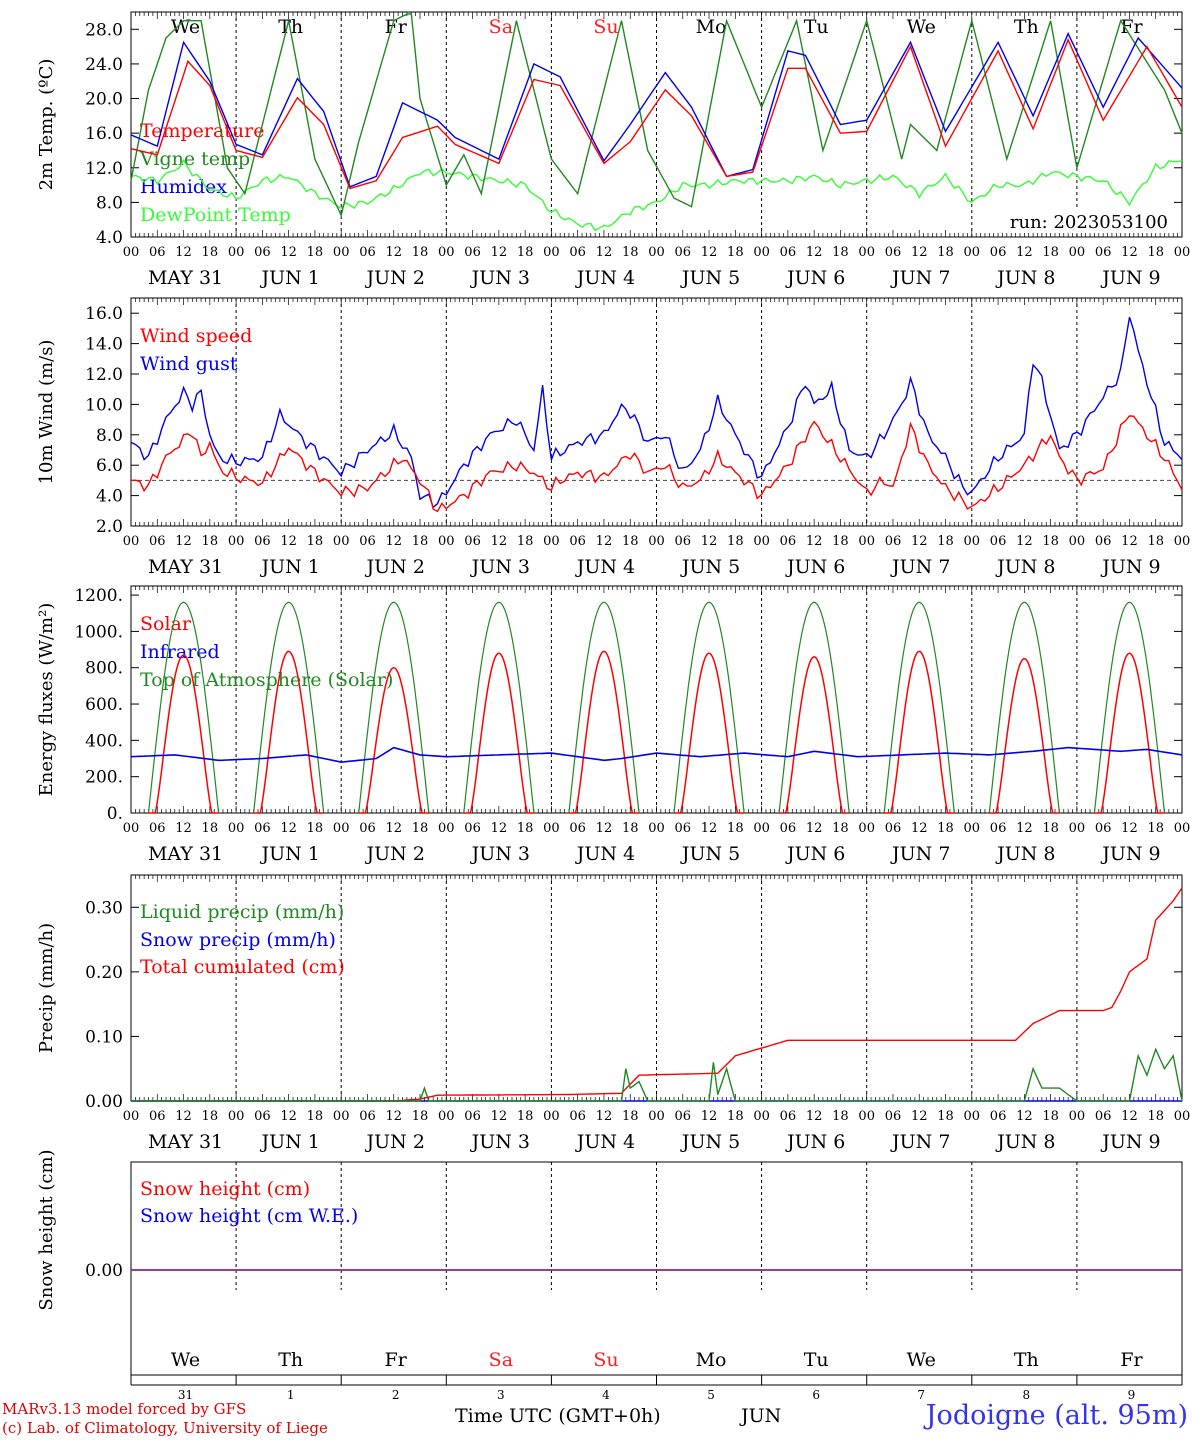 Image resolution: width=1194 pixels, height=1440 pixels. Describe the element at coordinates (238, 940) in the screenshot. I see `legend-entry: Snow precip (mm/h)` at that location.